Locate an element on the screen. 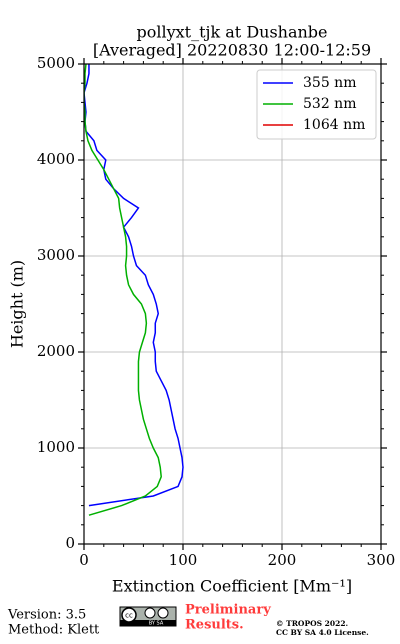 The height and width of the screenshot is (644, 400). legend-label: 532 nm is located at coordinates (329, 104).